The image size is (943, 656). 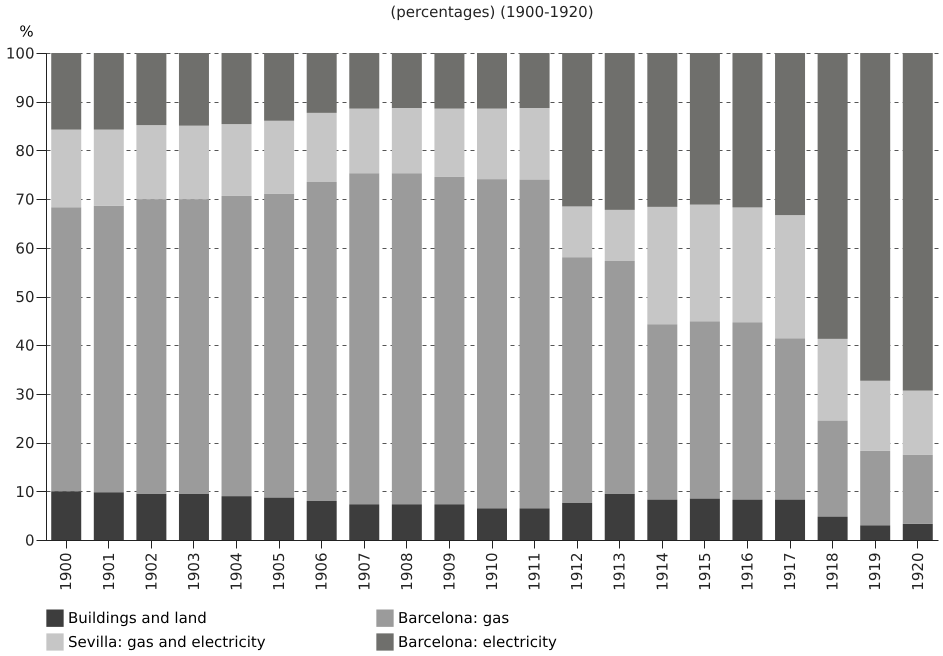 I want to click on x-tick-label: 1915, so click(x=705, y=571).